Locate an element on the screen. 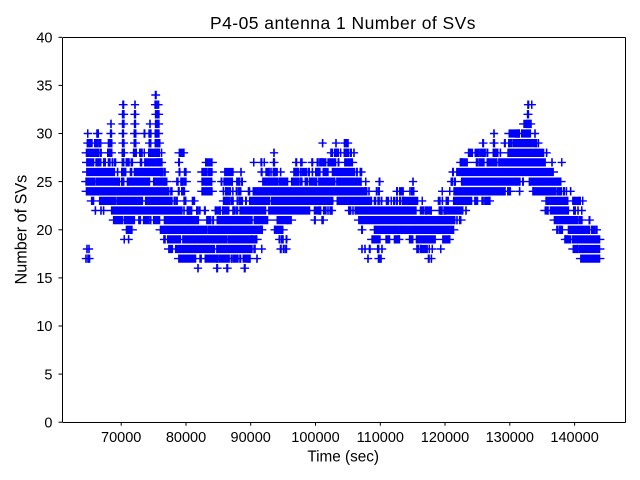 This screenshot has height=480, width=640. svg-text: 10 is located at coordinates (44, 327).